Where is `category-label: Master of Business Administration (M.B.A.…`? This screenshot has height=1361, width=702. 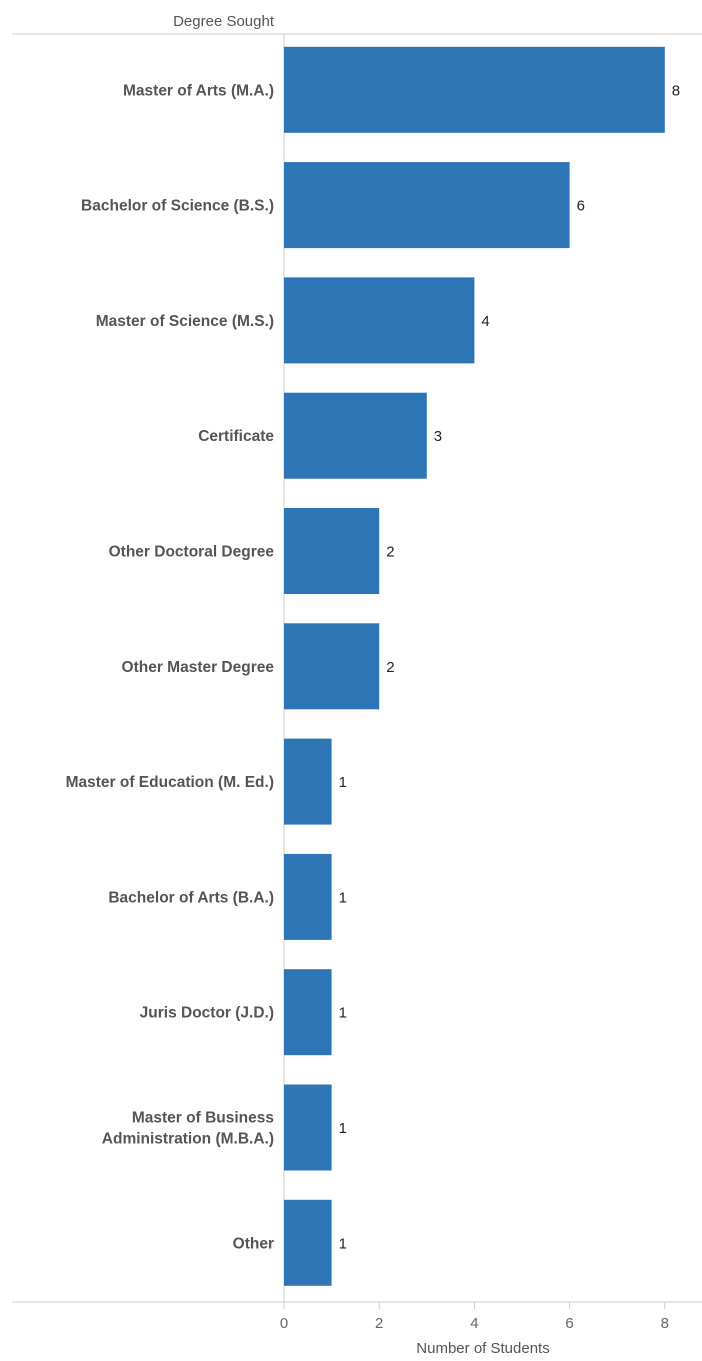
category-label: Master of Business Administration (M.B.A.… is located at coordinates (188, 1129).